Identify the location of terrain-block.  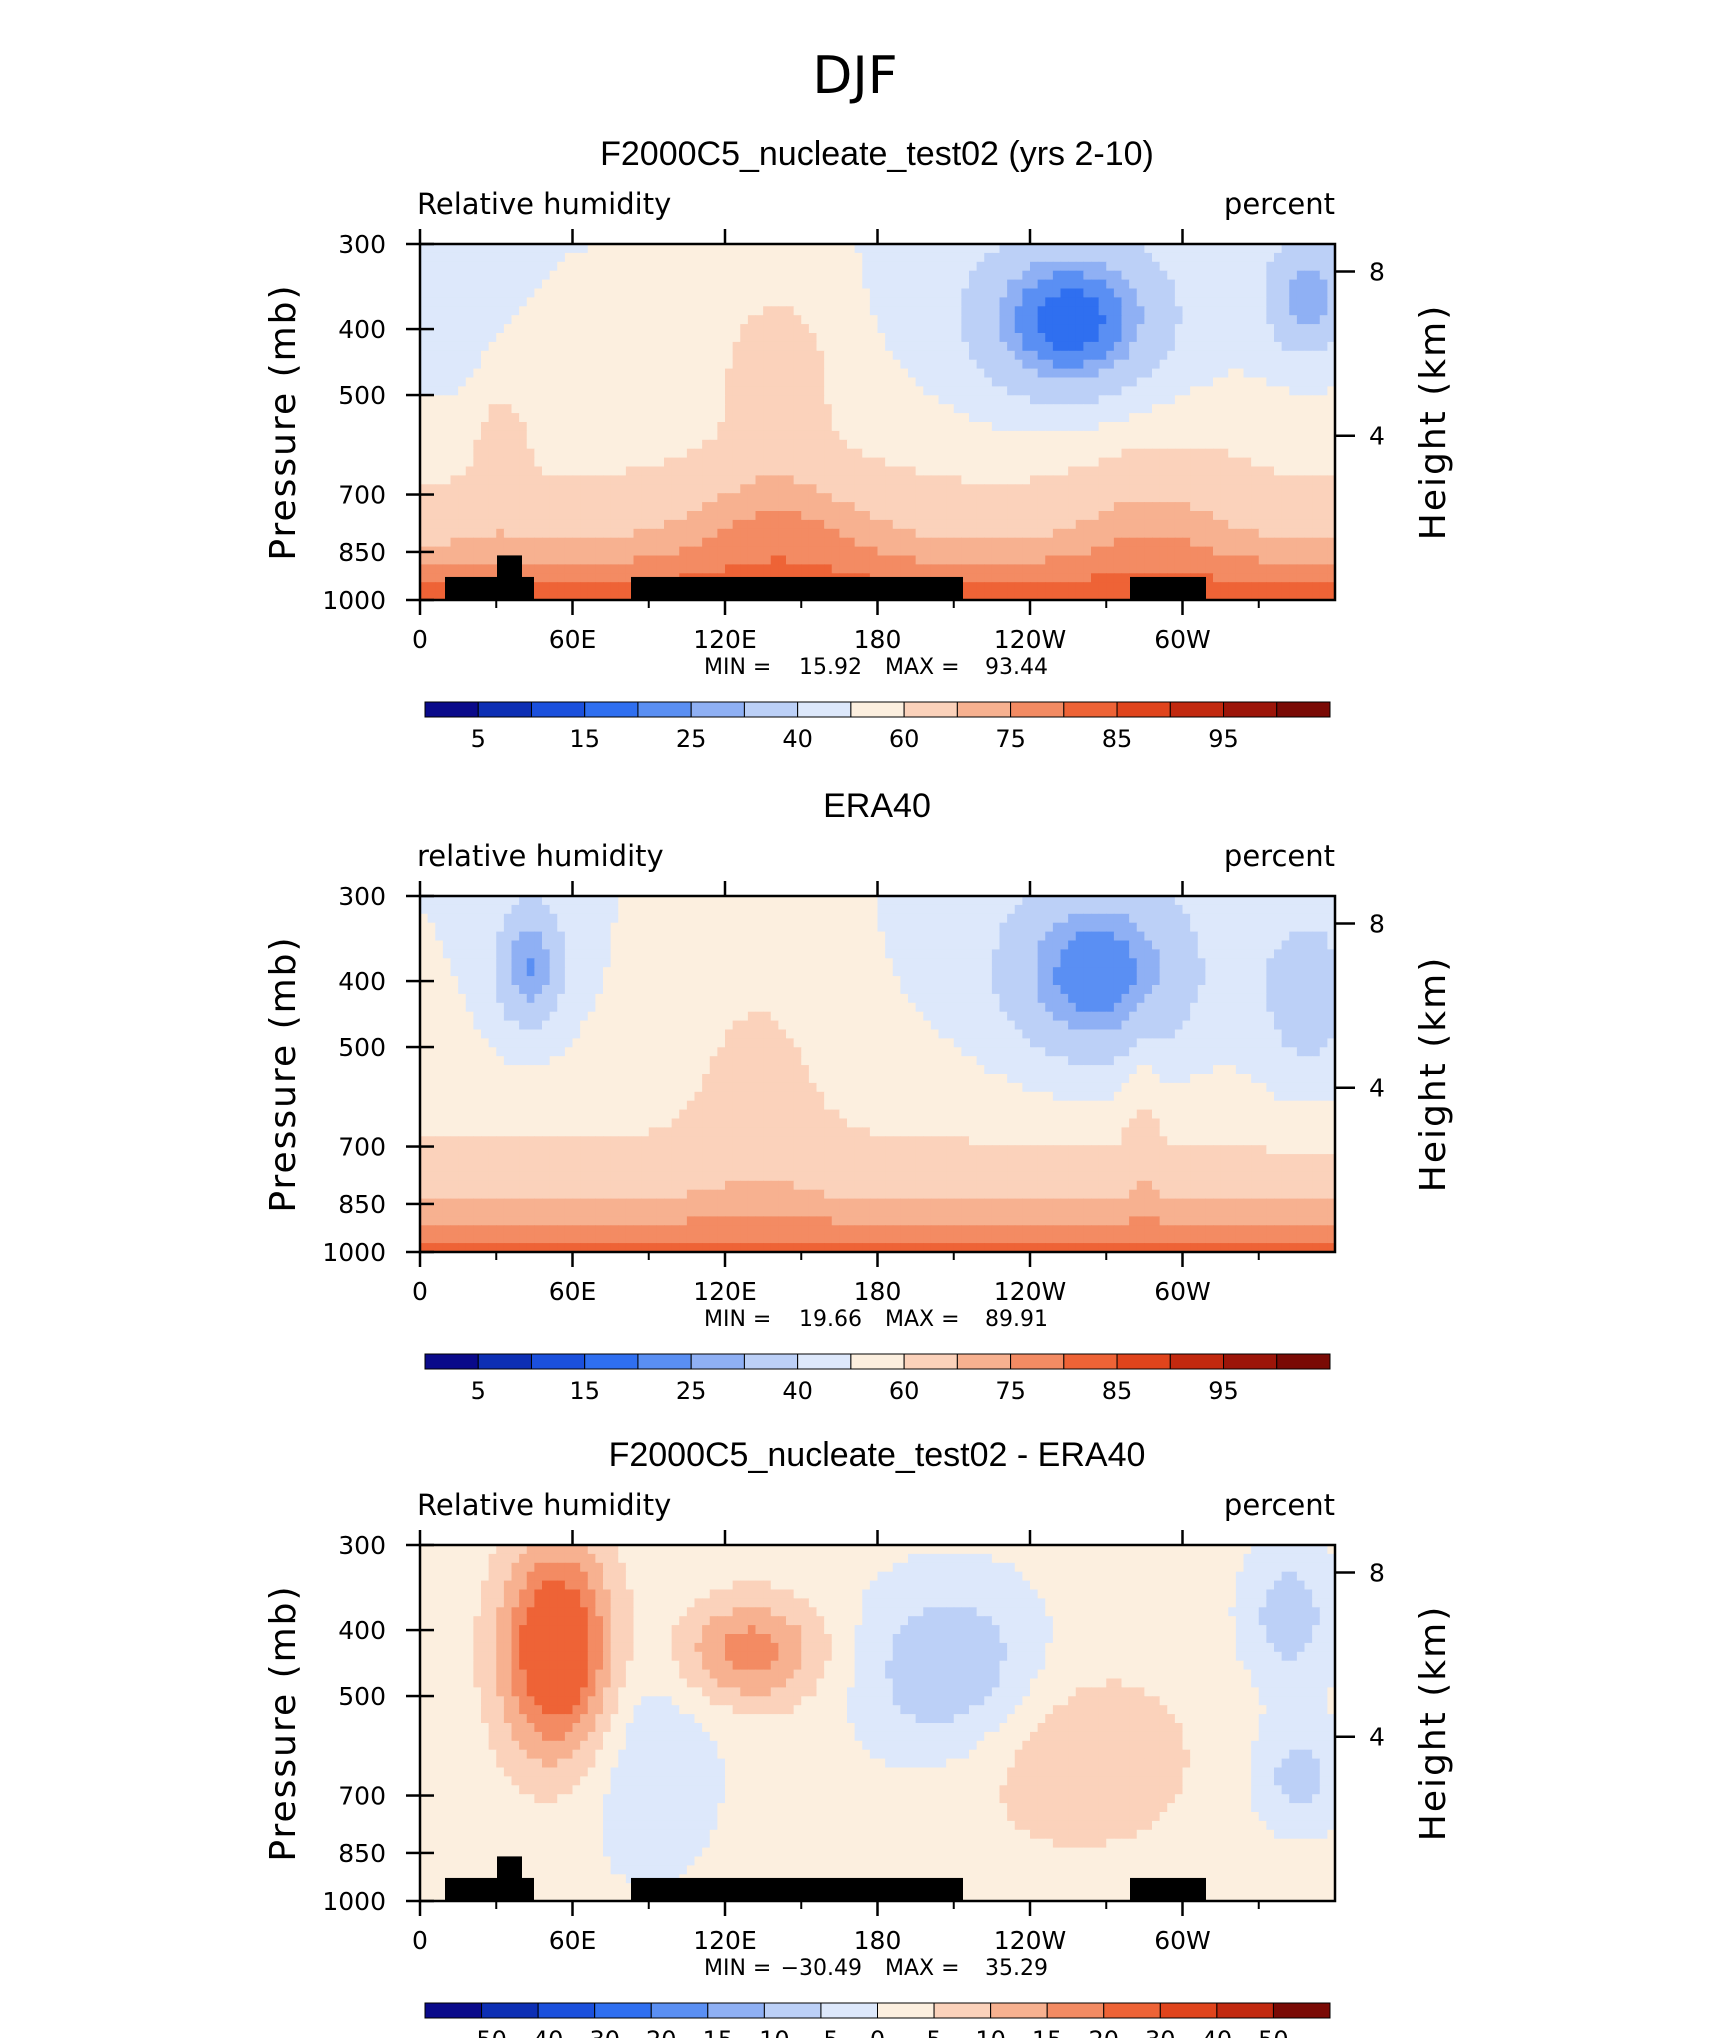
(1168, 588).